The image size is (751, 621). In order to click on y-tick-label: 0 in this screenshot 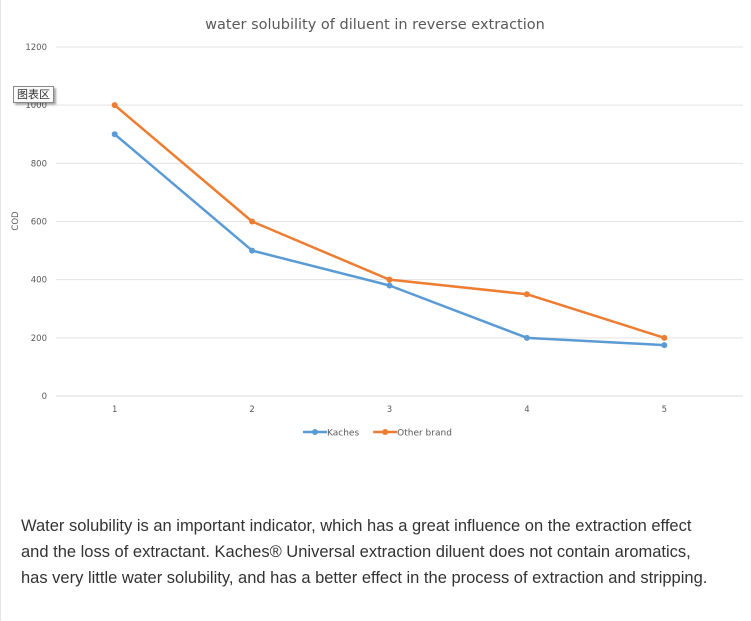, I will do `click(44, 397)`.